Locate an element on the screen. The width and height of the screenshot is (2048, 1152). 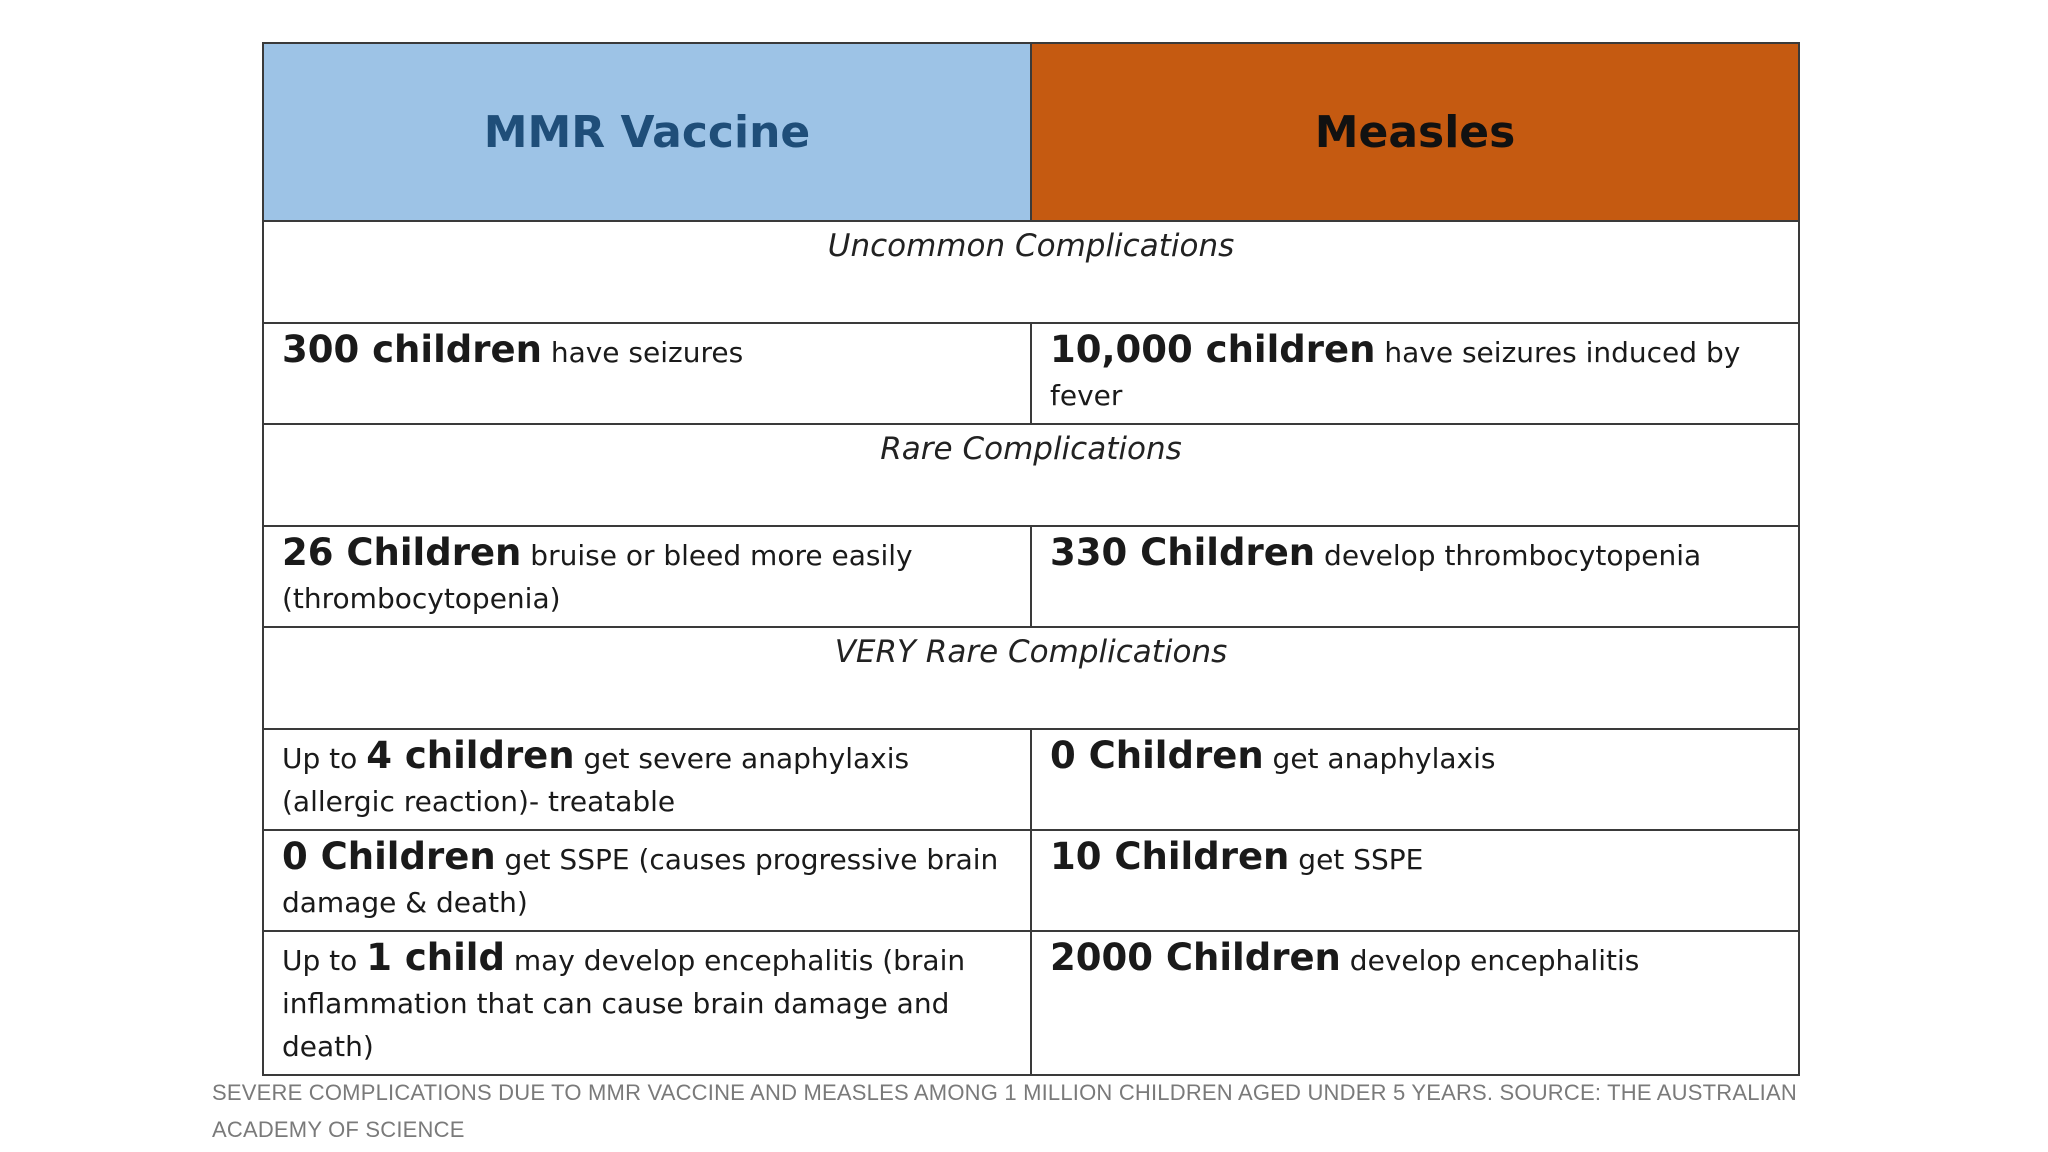
measles-header: Measles is located at coordinates (1415, 132).